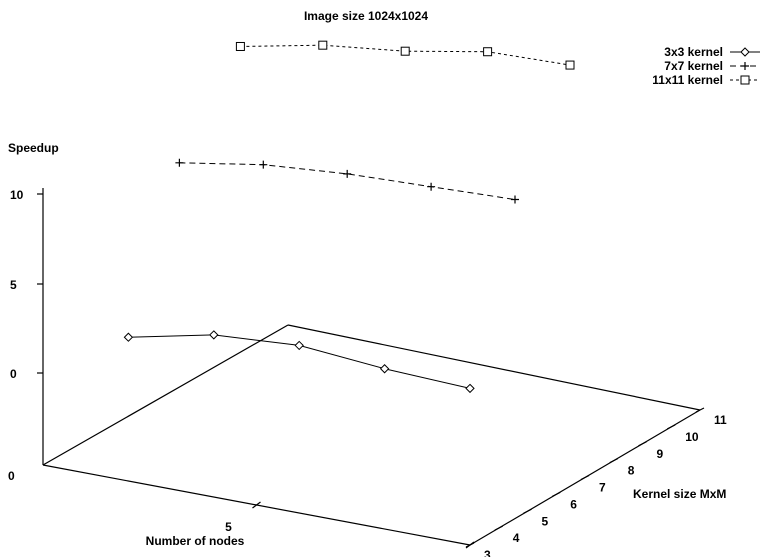 This screenshot has width=763, height=557. Describe the element at coordinates (13, 374) in the screenshot. I see `z-tick-label: 0` at that location.